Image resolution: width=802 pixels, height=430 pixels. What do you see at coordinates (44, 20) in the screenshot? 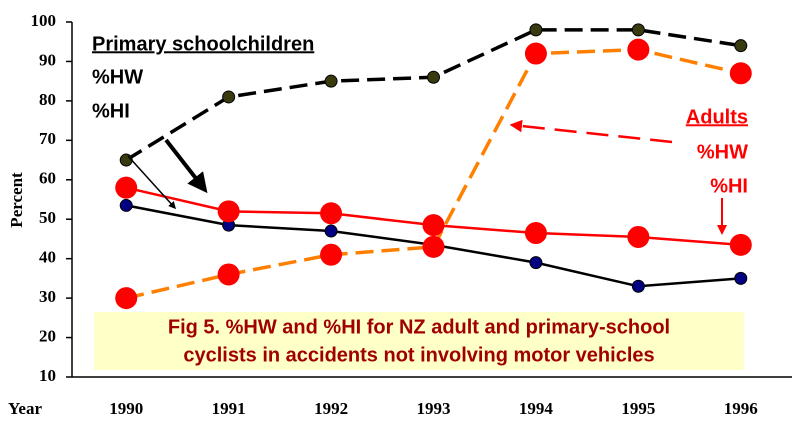
I see `y-tick-label: 100` at bounding box center [44, 20].